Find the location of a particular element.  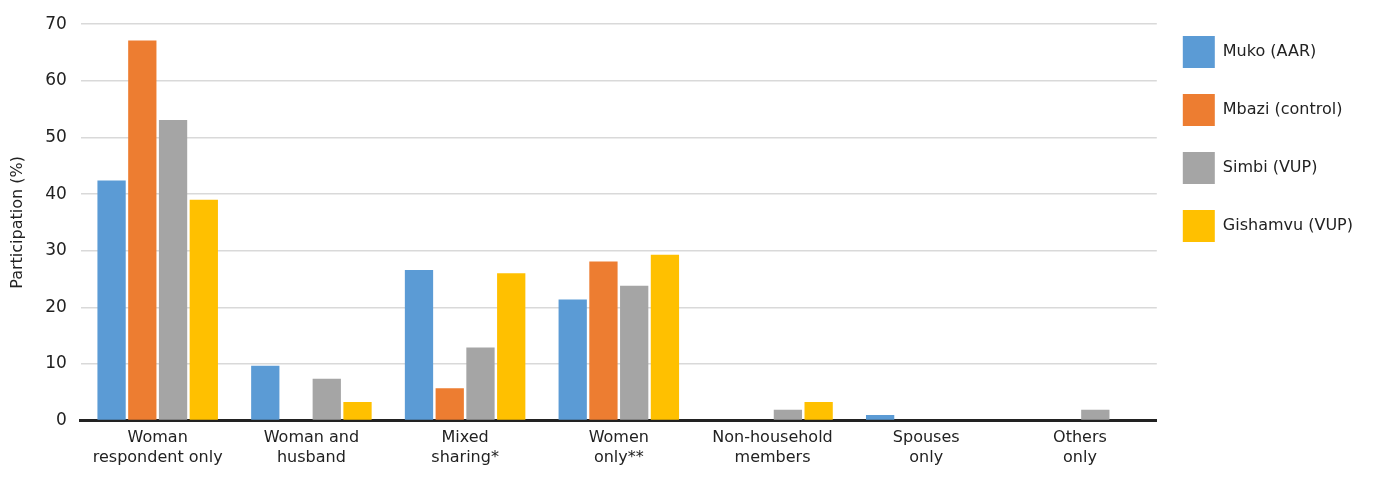

x-tick-label: Woman and husband is located at coordinates (311, 446).